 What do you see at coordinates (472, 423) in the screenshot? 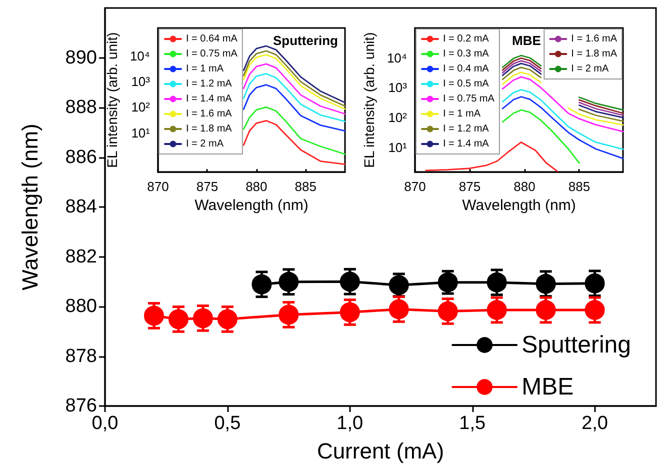
I see `x-tick-label: 1,5` at bounding box center [472, 423].